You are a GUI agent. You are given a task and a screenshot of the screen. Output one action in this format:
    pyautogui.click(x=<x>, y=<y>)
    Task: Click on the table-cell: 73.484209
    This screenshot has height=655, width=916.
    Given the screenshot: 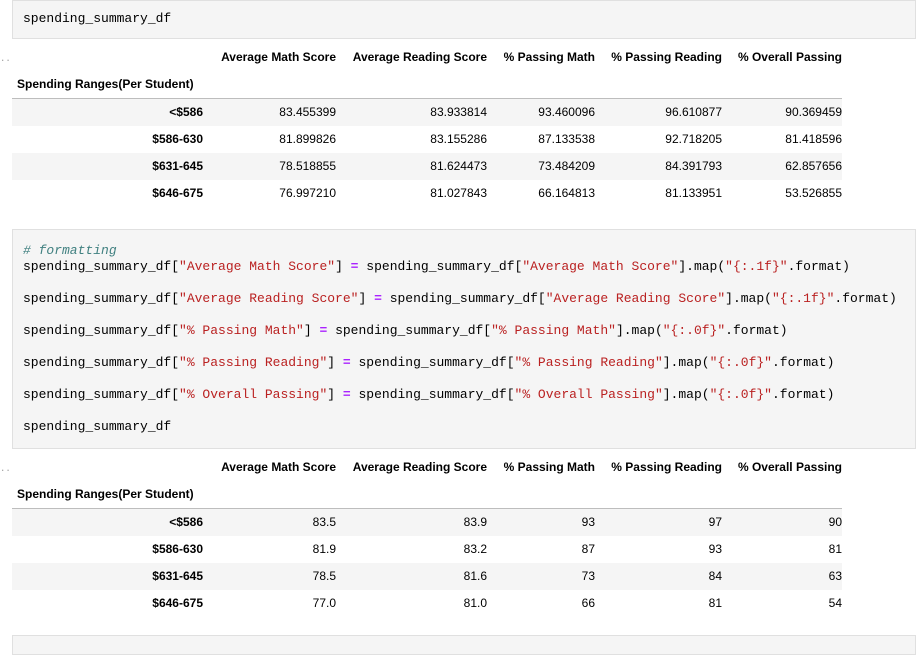 What is the action you would take?
    pyautogui.click(x=566, y=166)
    